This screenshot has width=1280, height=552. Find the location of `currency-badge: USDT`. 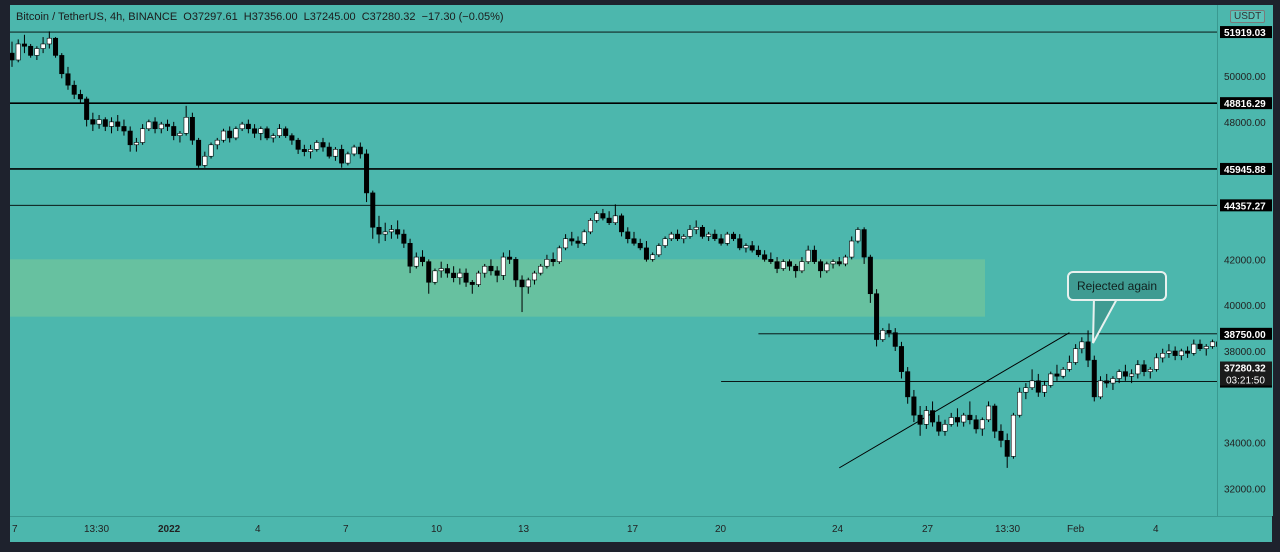

currency-badge: USDT is located at coordinates (1248, 16).